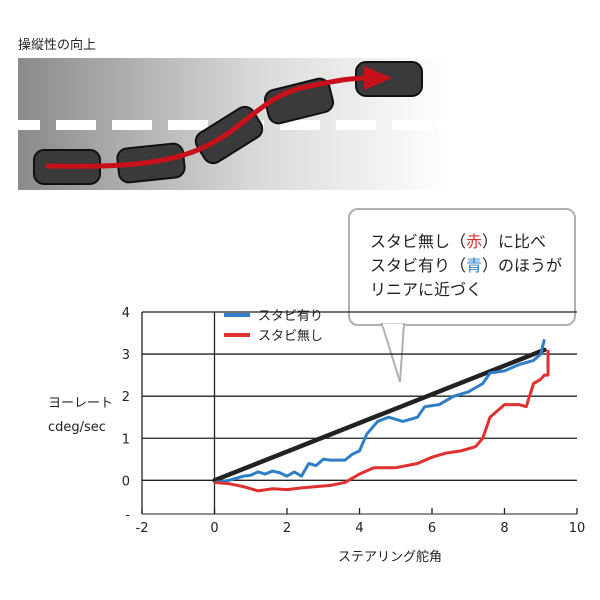  Describe the element at coordinates (290, 316) in the screenshot. I see `legend-label-0: スタビ有り` at that location.